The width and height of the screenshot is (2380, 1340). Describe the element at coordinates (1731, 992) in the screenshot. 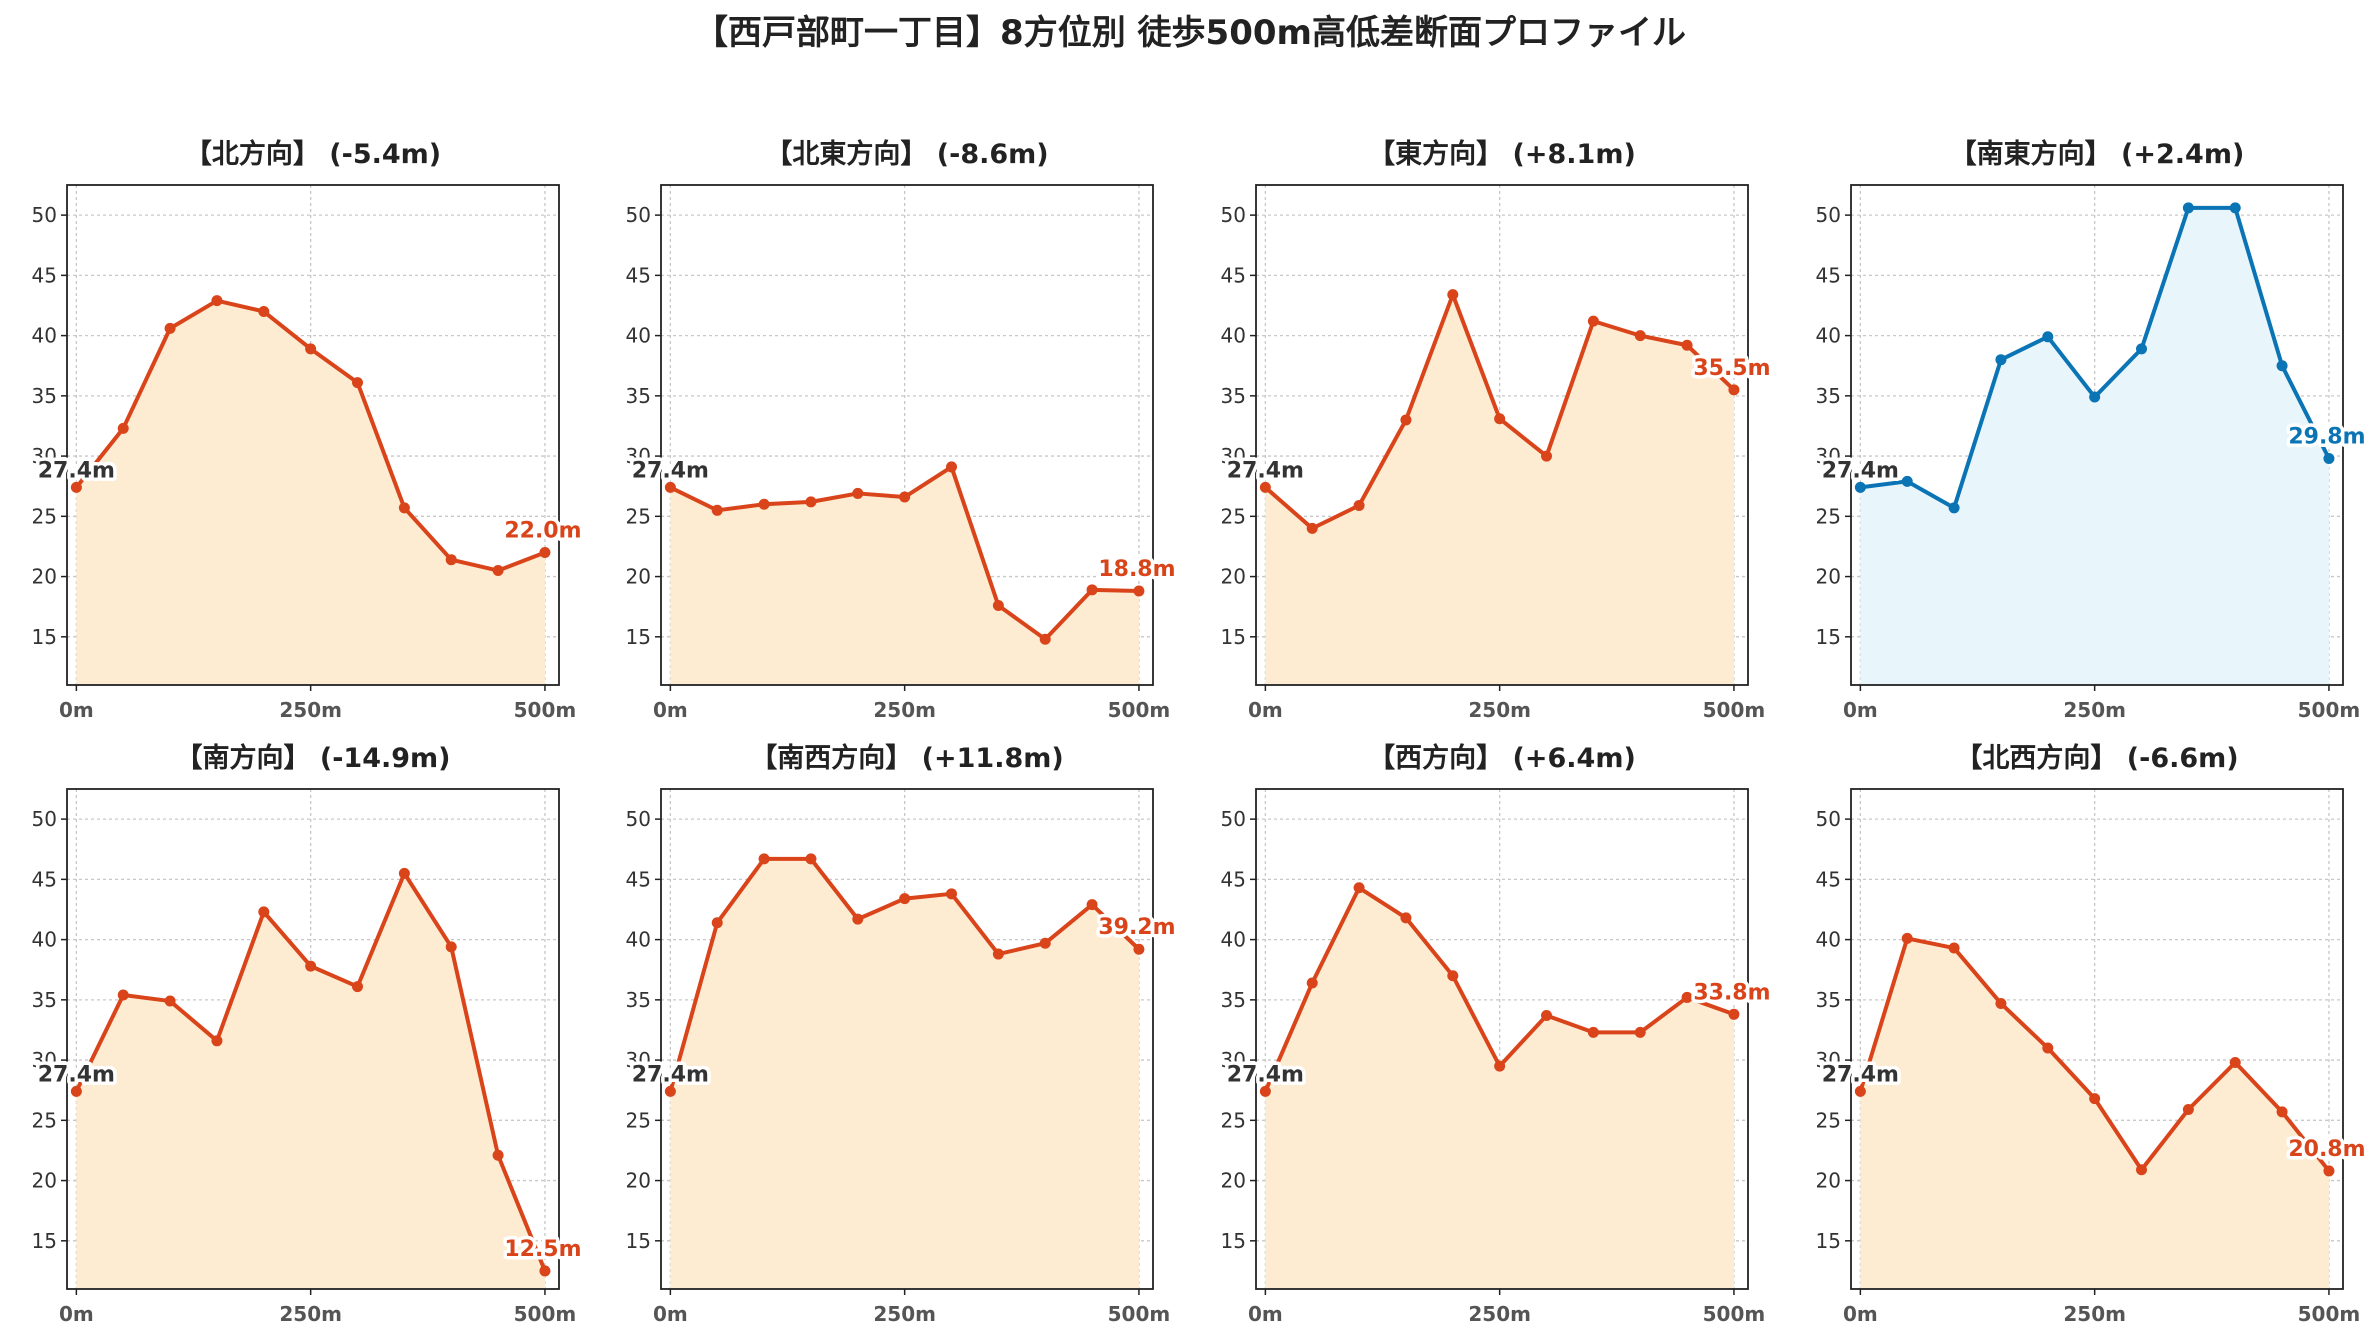

I see `end-elevation-label: 33.8m` at that location.